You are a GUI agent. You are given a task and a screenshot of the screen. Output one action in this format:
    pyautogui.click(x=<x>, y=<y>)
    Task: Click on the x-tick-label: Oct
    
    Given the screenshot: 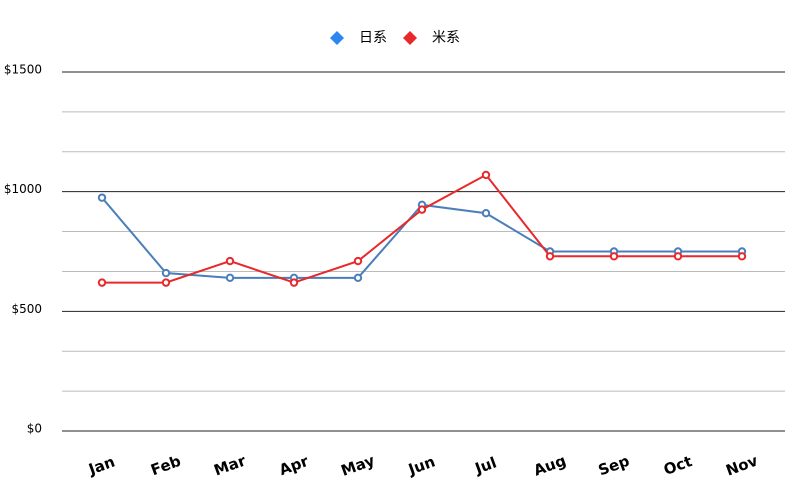 What is the action you would take?
    pyautogui.click(x=677, y=465)
    